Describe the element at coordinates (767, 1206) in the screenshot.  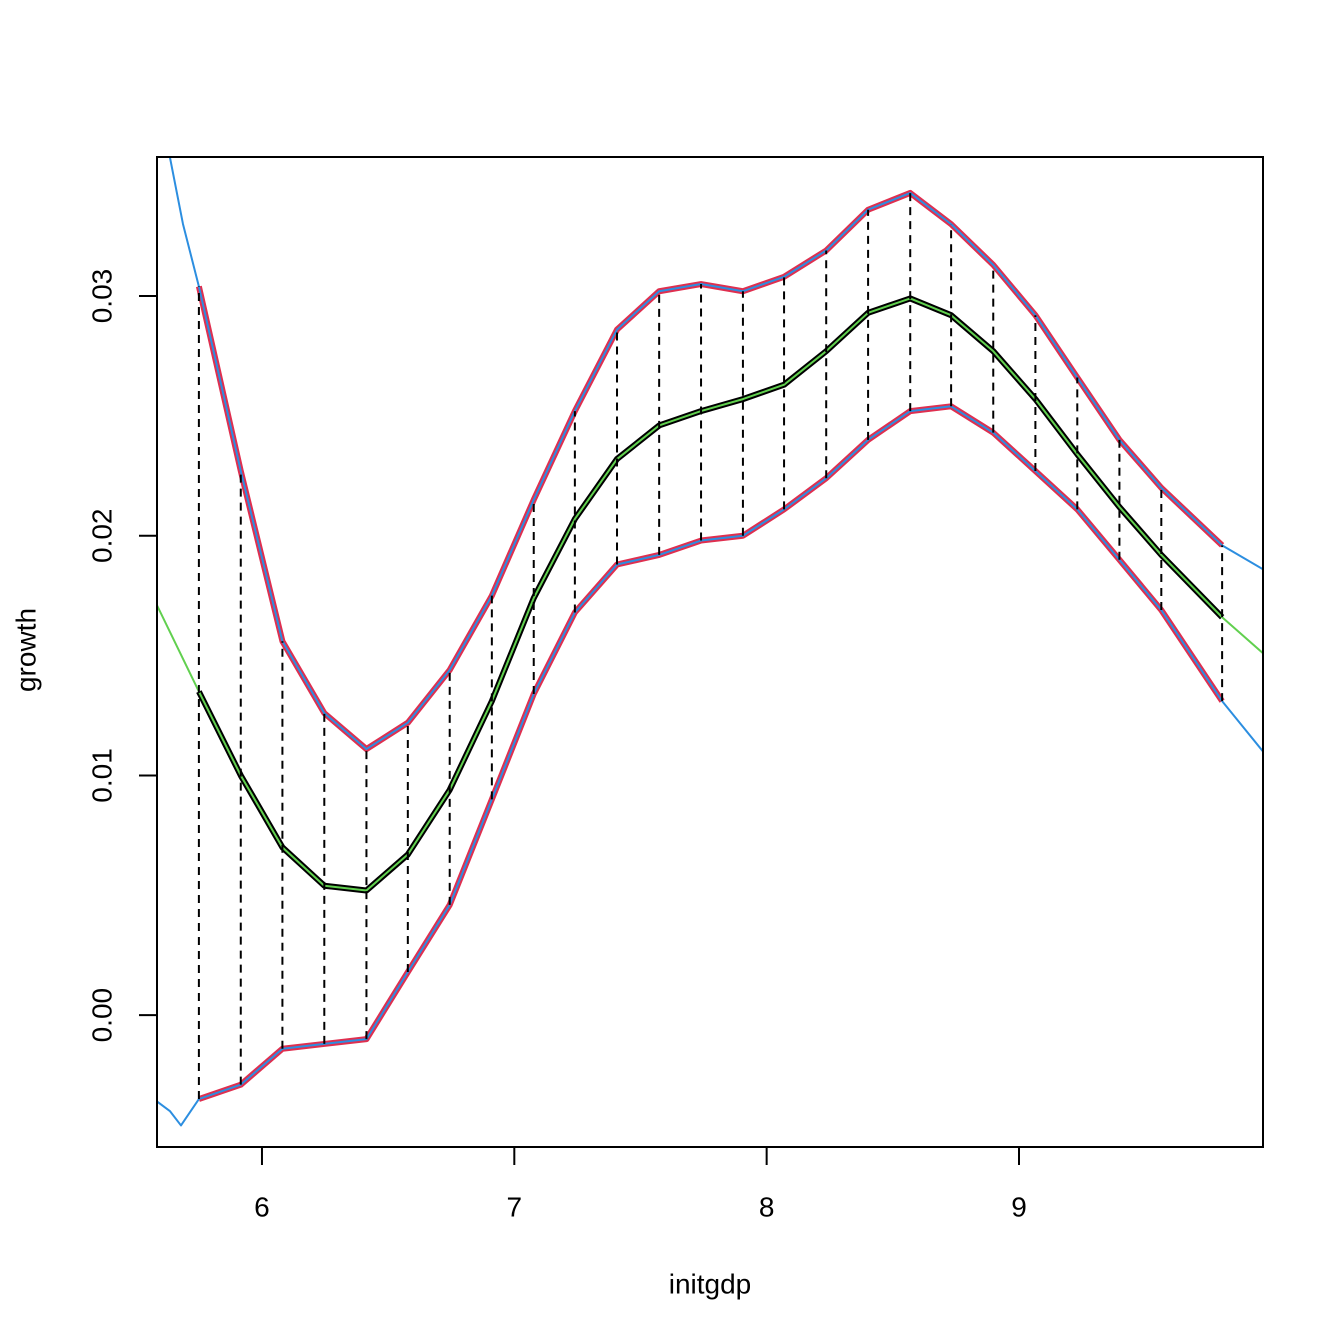
I see `x-tick-label: 8` at that location.